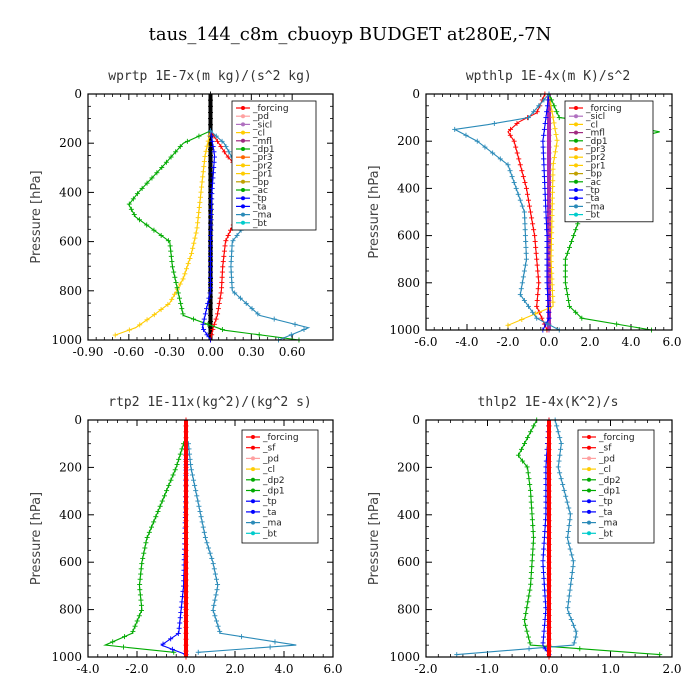 This screenshot has height=700, width=700. What do you see at coordinates (487, 669) in the screenshot?
I see `x-tick-label: -1.0` at bounding box center [487, 669].